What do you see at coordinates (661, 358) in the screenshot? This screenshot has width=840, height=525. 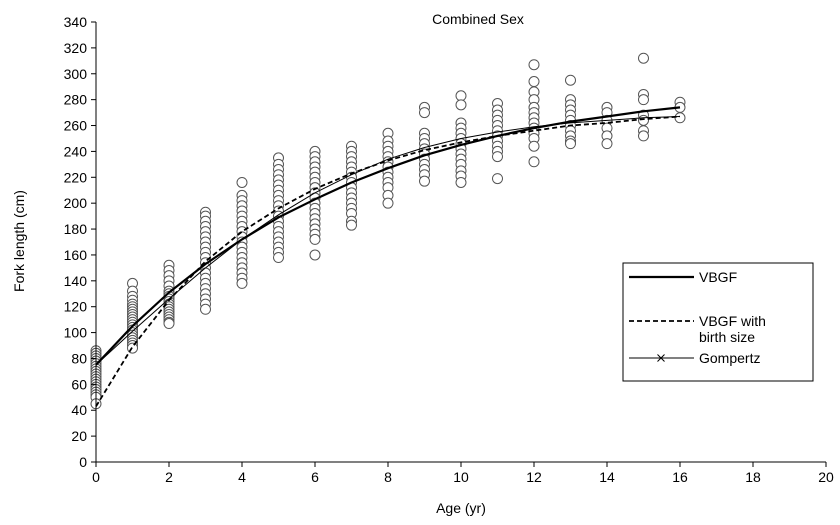 I see `legend-marker-gompertz` at bounding box center [661, 358].